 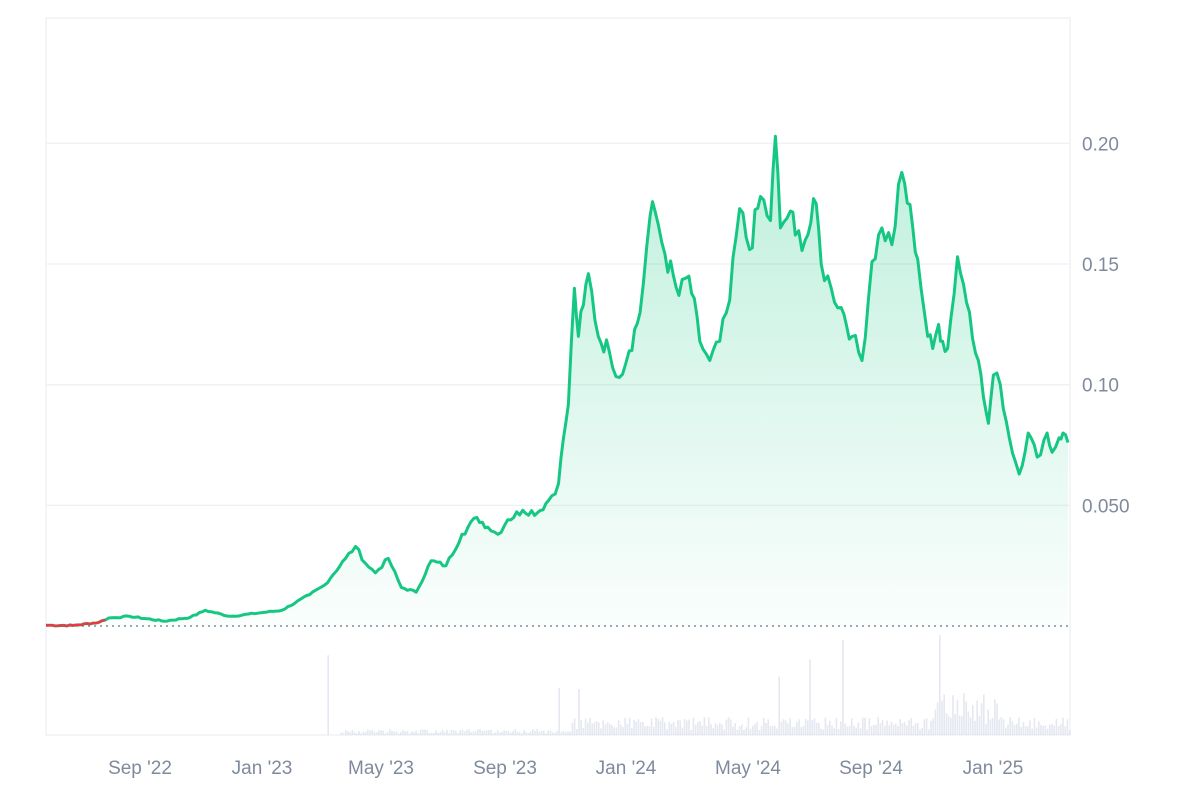 What do you see at coordinates (748, 768) in the screenshot?
I see `x-tick-label: May '24` at bounding box center [748, 768].